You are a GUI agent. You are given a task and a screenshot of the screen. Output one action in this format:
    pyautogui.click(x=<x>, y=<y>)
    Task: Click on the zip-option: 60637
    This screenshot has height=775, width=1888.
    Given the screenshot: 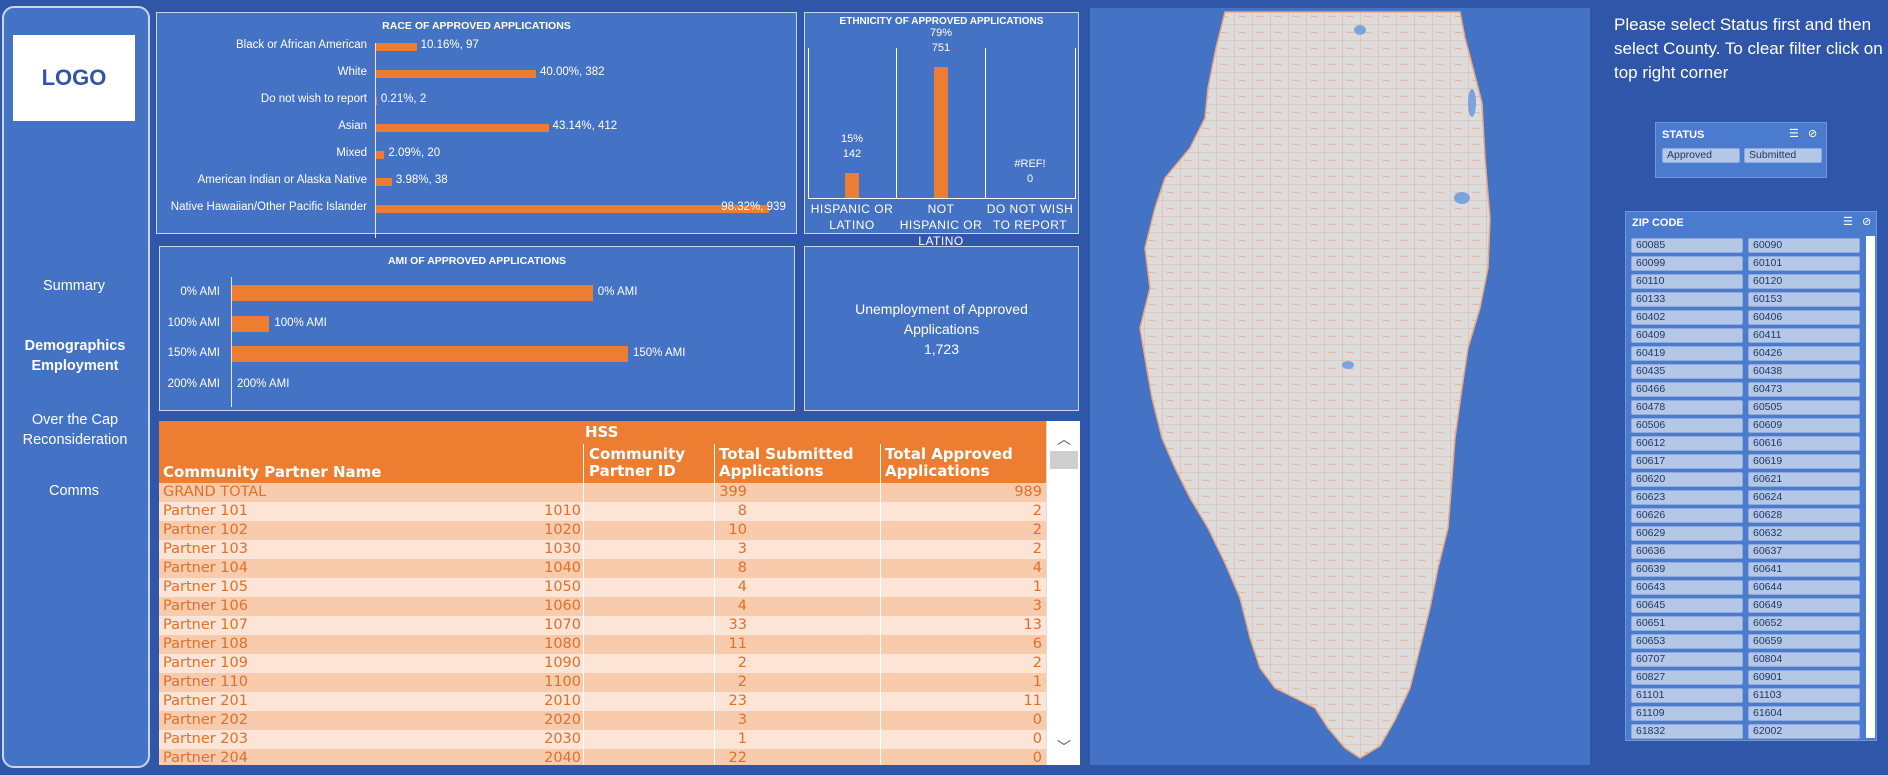 What is the action you would take?
    pyautogui.click(x=1804, y=551)
    